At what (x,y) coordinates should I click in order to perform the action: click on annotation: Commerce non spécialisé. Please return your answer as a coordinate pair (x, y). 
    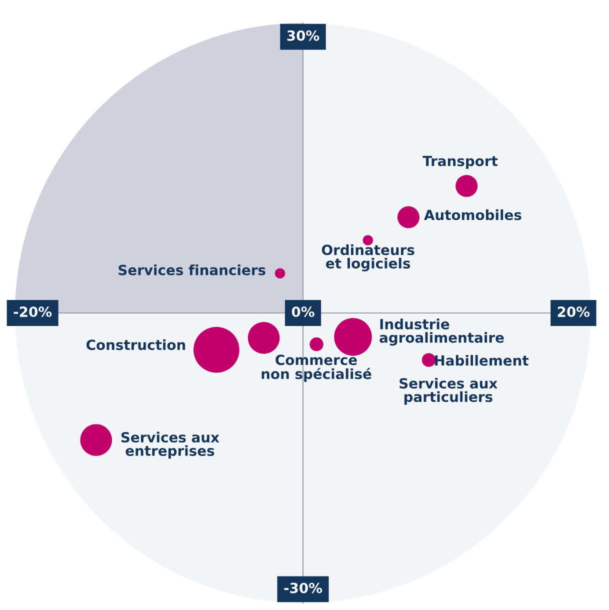
    Looking at the image, I should click on (317, 368).